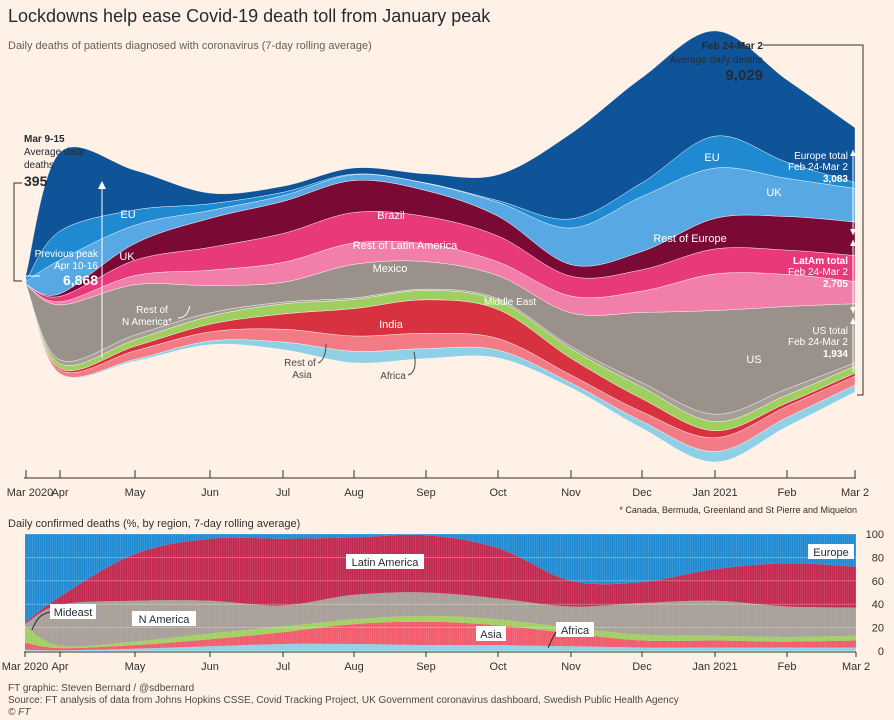 The image size is (894, 720). Describe the element at coordinates (283, 493) in the screenshot. I see `top-tick-label: Jul` at that location.